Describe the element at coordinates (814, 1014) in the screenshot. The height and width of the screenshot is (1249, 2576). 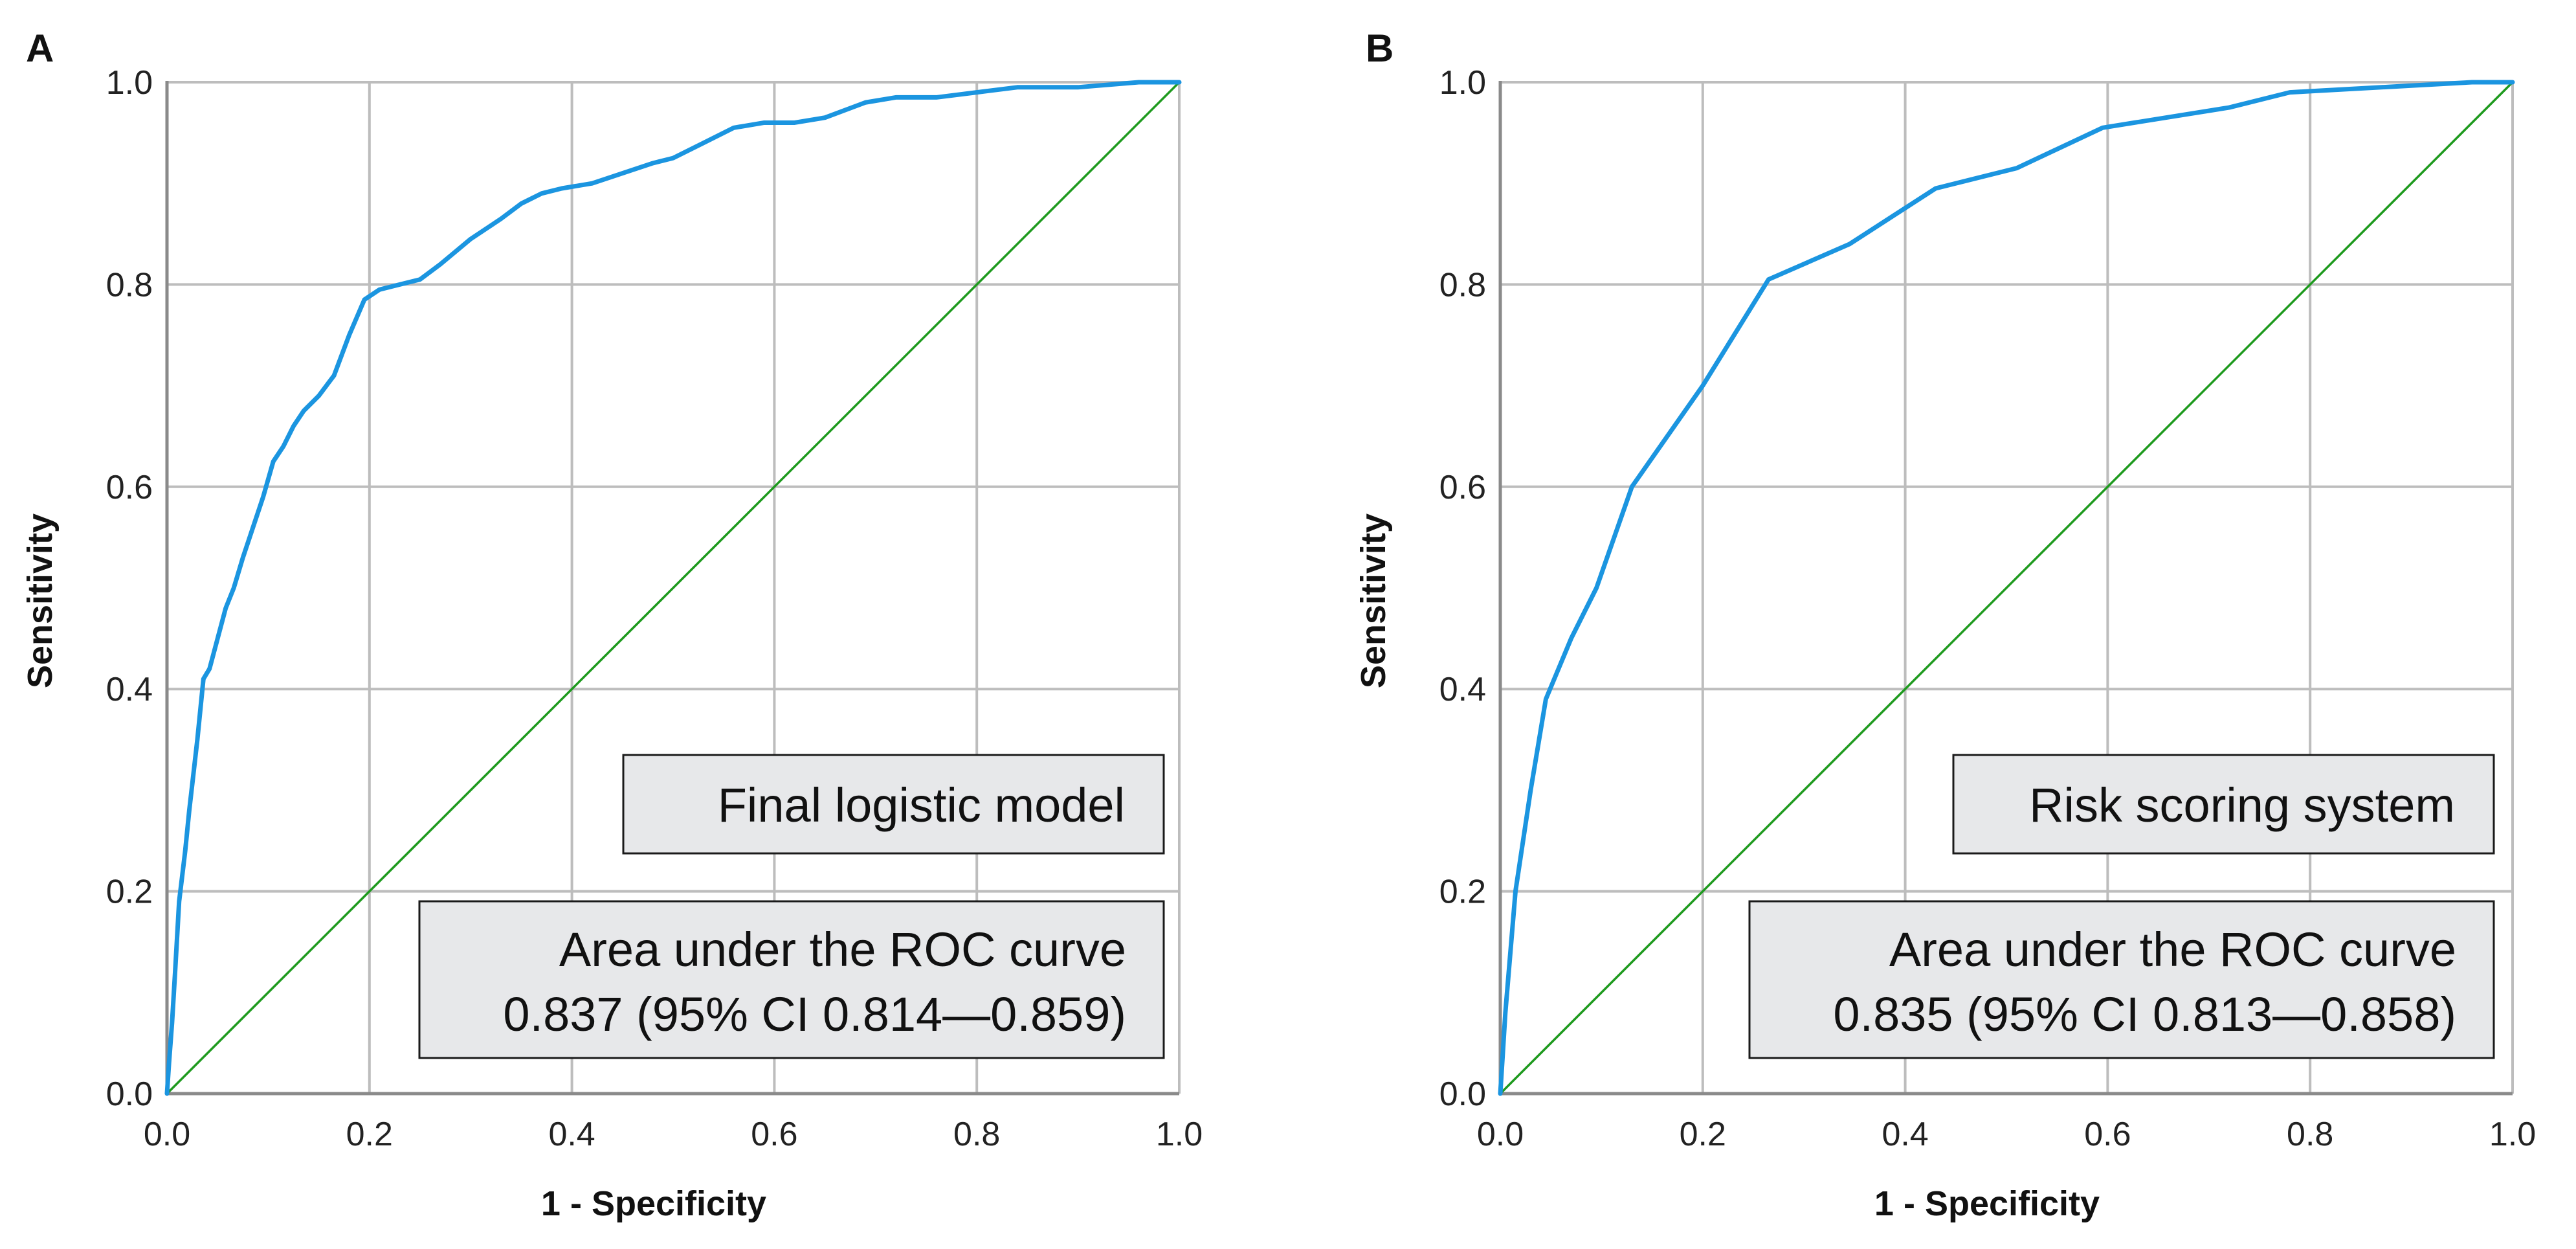
I see `auc-value: 0.837 (95% CI 0.814—0.859)` at that location.